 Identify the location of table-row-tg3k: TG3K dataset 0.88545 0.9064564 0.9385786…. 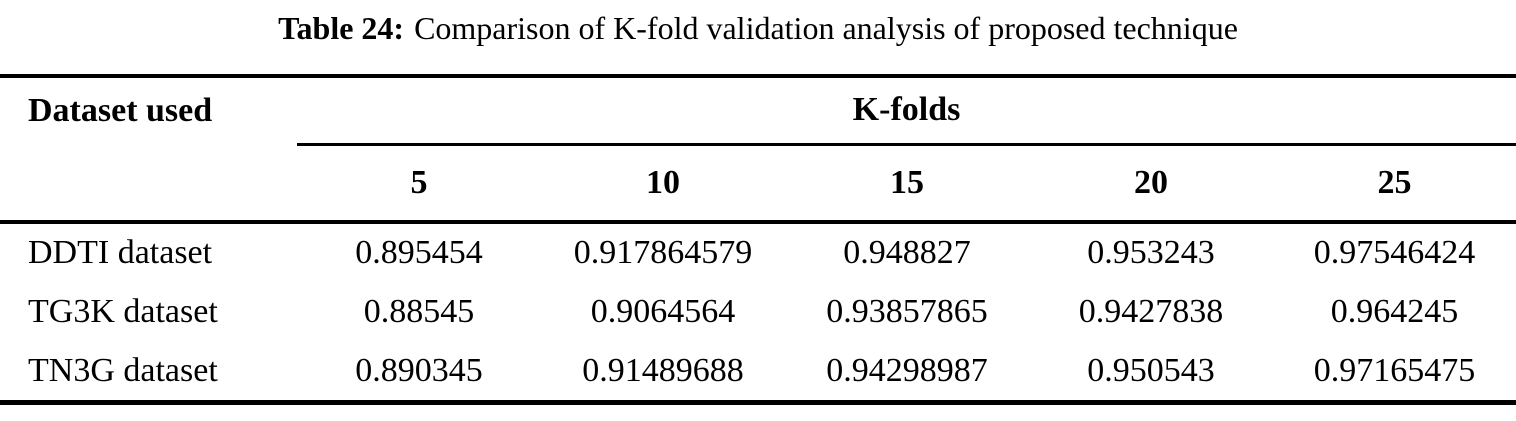
(758, 312).